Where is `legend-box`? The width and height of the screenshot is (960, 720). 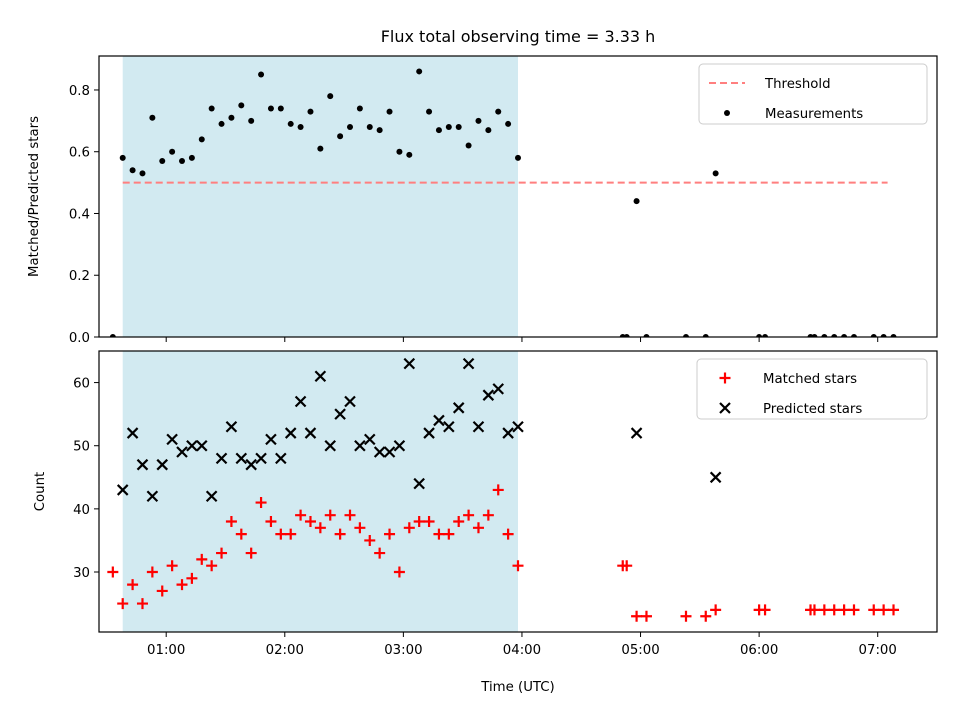 legend-box is located at coordinates (813, 94).